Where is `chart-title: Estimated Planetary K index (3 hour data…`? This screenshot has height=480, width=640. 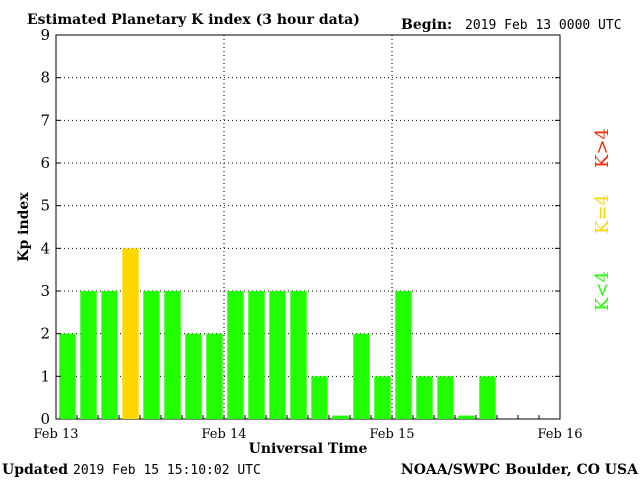 chart-title: Estimated Planetary K index (3 hour data… is located at coordinates (193, 20).